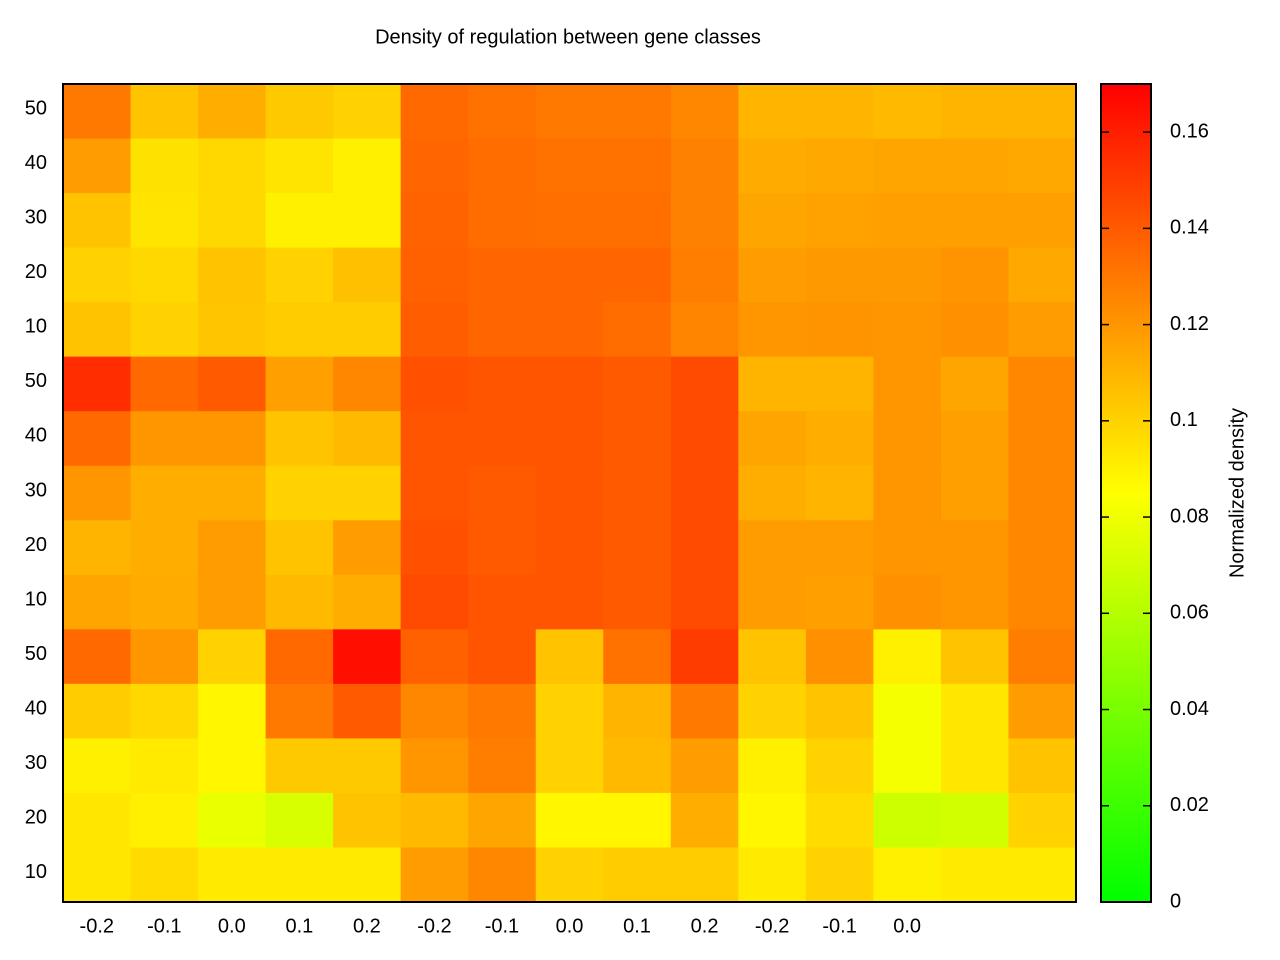 The image size is (1280, 960). What do you see at coordinates (36, 599) in the screenshot?
I see `y-tick-label: 10` at bounding box center [36, 599].